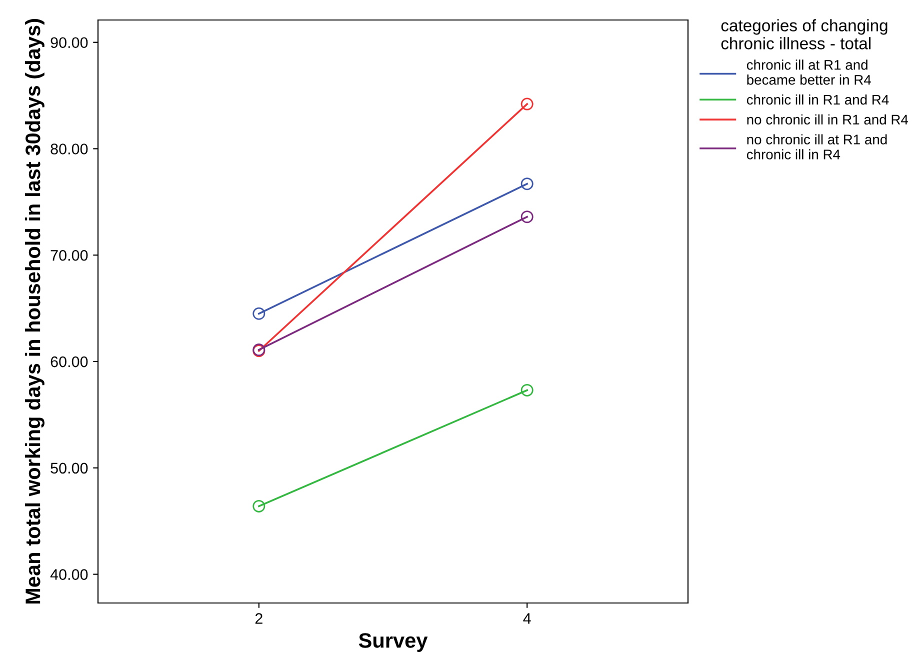 Image resolution: width=915 pixels, height=666 pixels. Describe the element at coordinates (34, 311) in the screenshot. I see `y-axis-title: Mean total working days in household in last 30days (days)` at that location.